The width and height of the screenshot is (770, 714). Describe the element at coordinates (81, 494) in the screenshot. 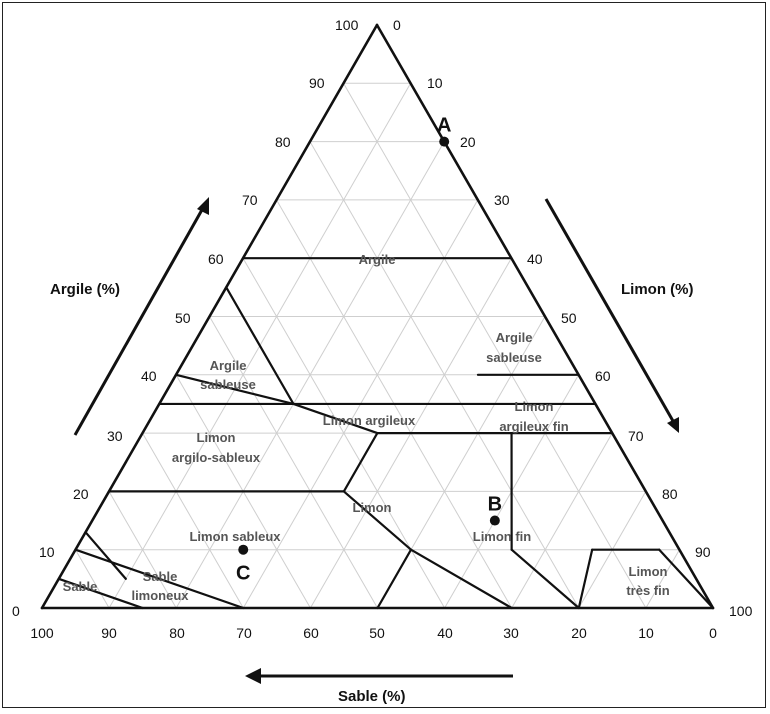

I see `clay-tick: 20` at that location.